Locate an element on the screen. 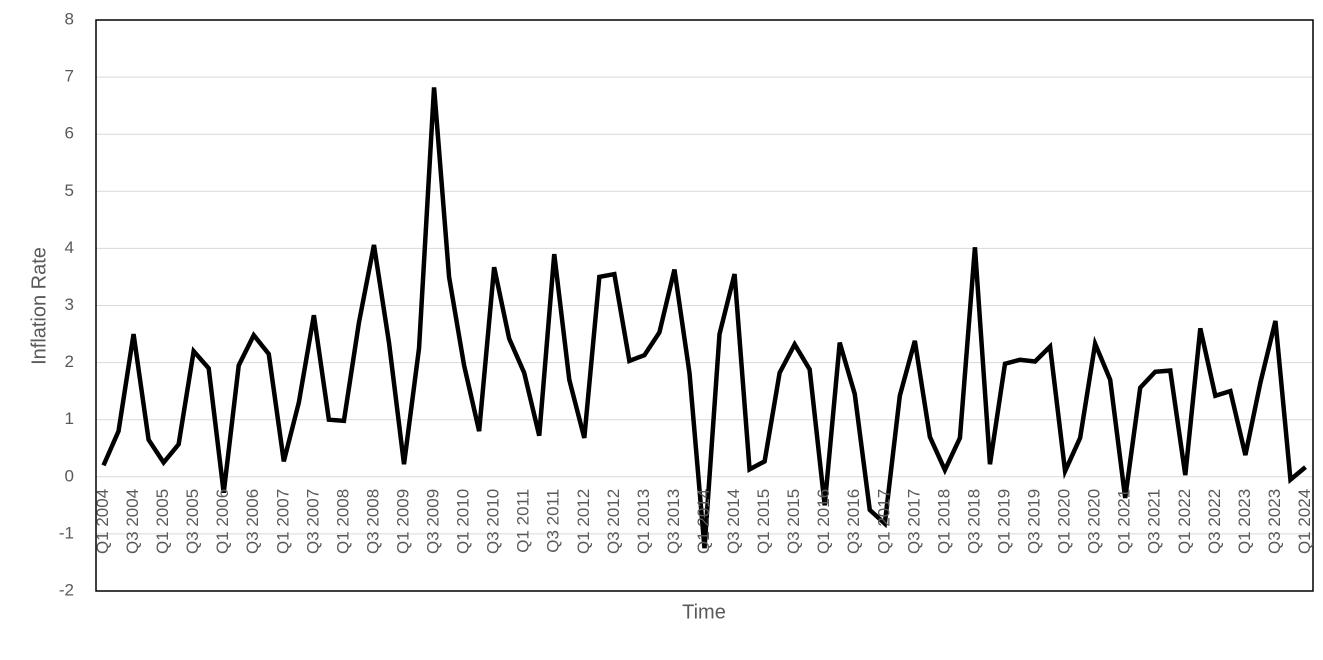 The height and width of the screenshot is (660, 1323). x-tick-label: Q3 2021 is located at coordinates (1154, 521).